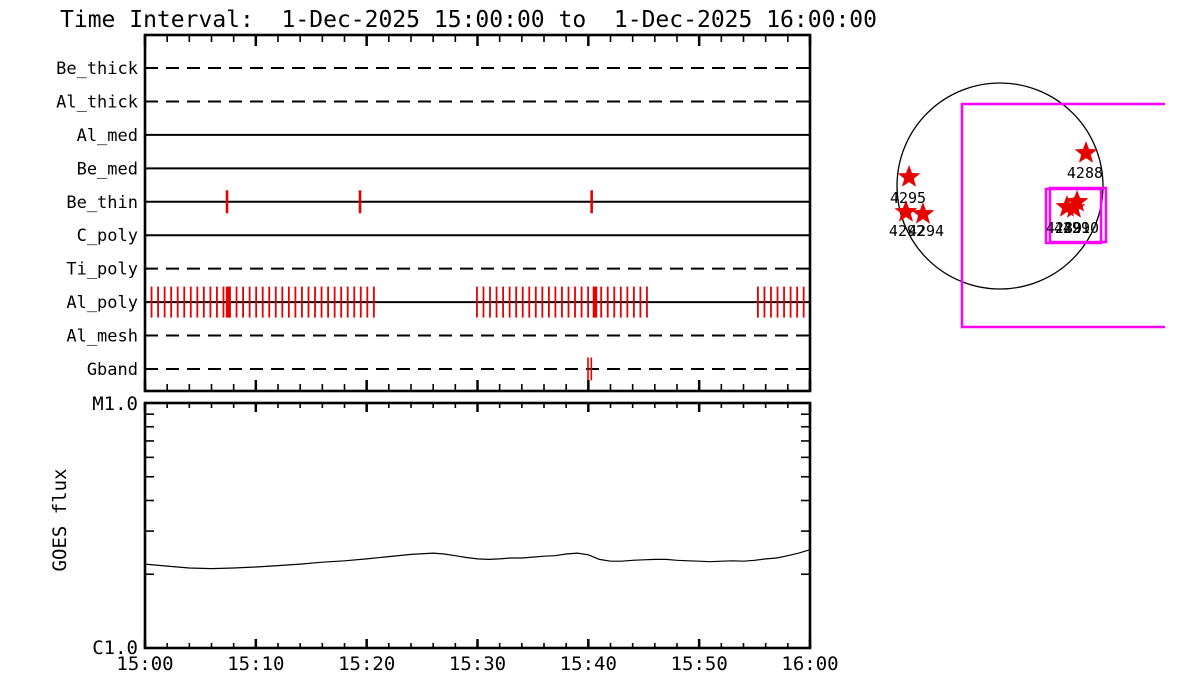 This screenshot has width=1200, height=700. What do you see at coordinates (107, 136) in the screenshot?
I see `timeline-row-label-Al_med: Al_med` at bounding box center [107, 136].